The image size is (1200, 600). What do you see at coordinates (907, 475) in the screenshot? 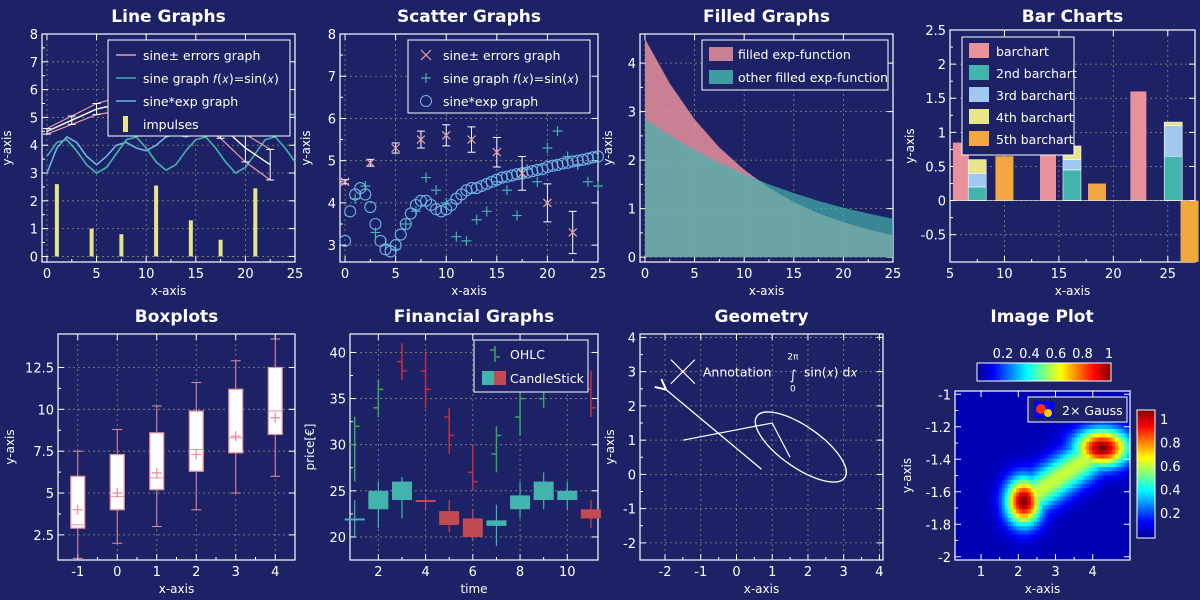
I see `y-axis-label: y-axis` at bounding box center [907, 475].